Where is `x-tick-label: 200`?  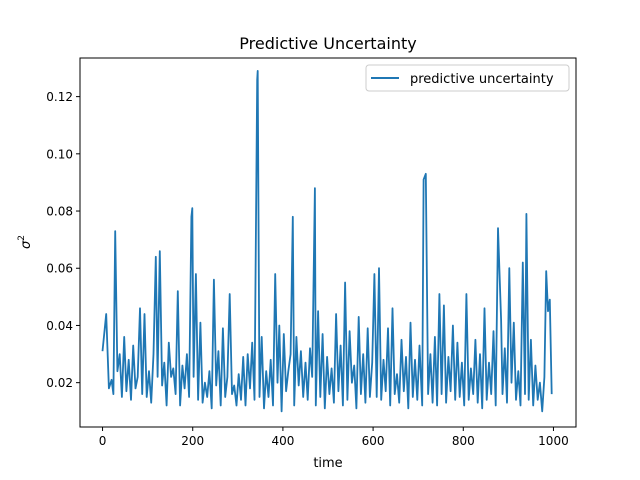 x-tick-label: 200 is located at coordinates (192, 441).